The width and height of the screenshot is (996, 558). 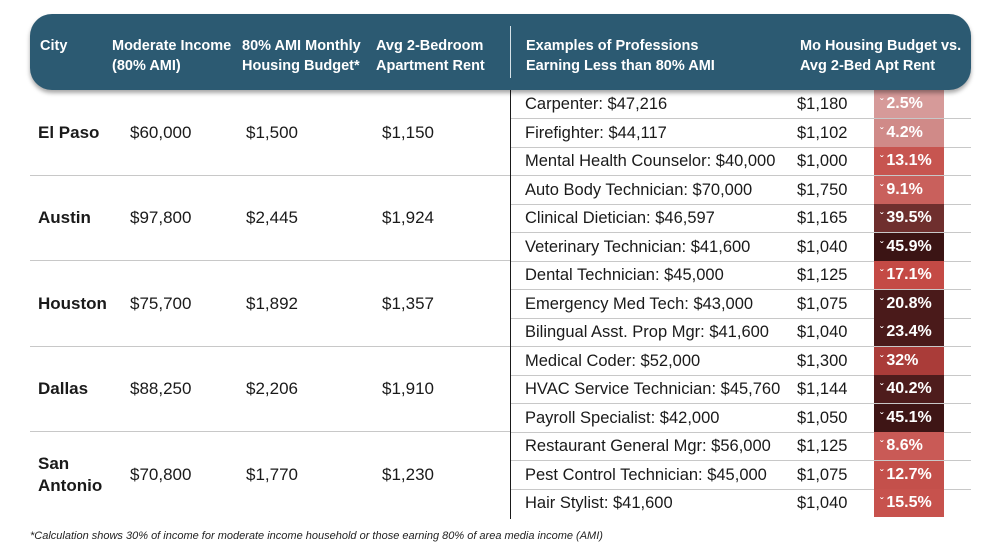 I want to click on budget-gap-badge: ˇ 9.1%, so click(x=909, y=189).